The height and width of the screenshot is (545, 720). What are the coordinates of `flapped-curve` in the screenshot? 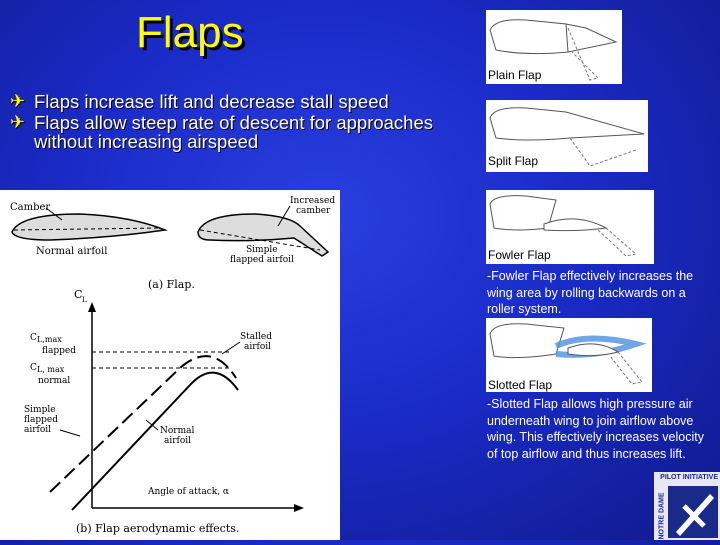 It's located at (143, 424).